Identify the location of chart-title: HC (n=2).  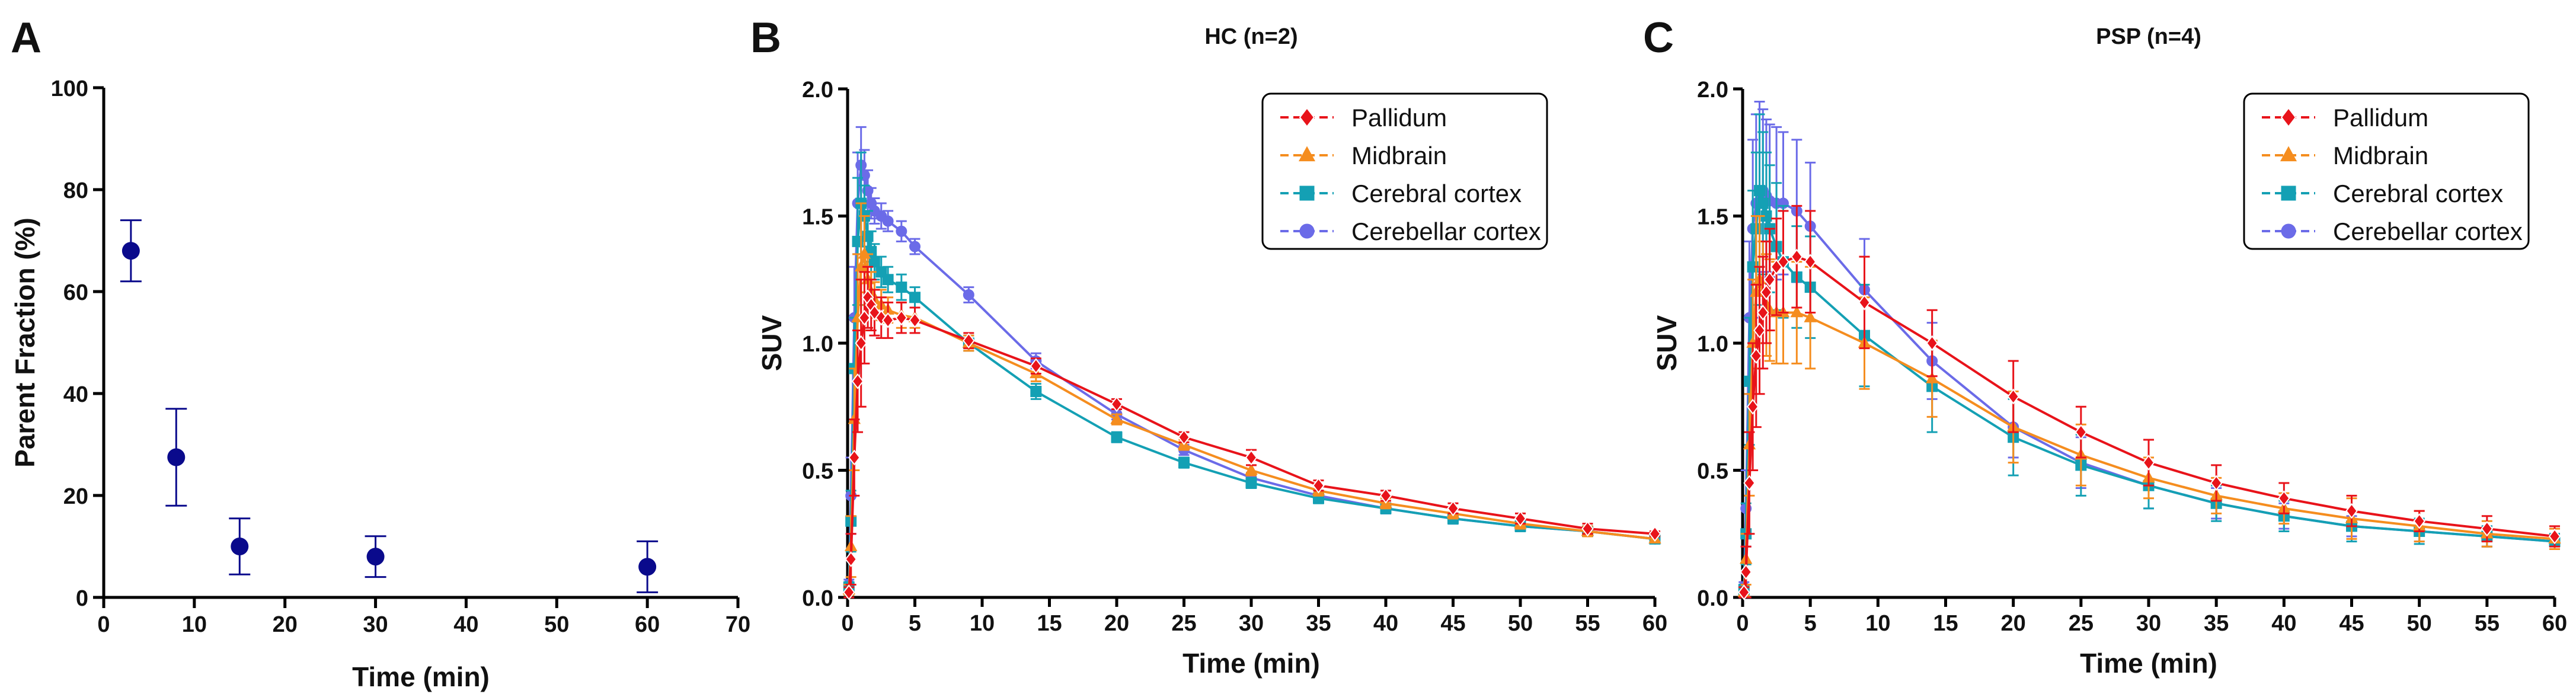
(1250, 36).